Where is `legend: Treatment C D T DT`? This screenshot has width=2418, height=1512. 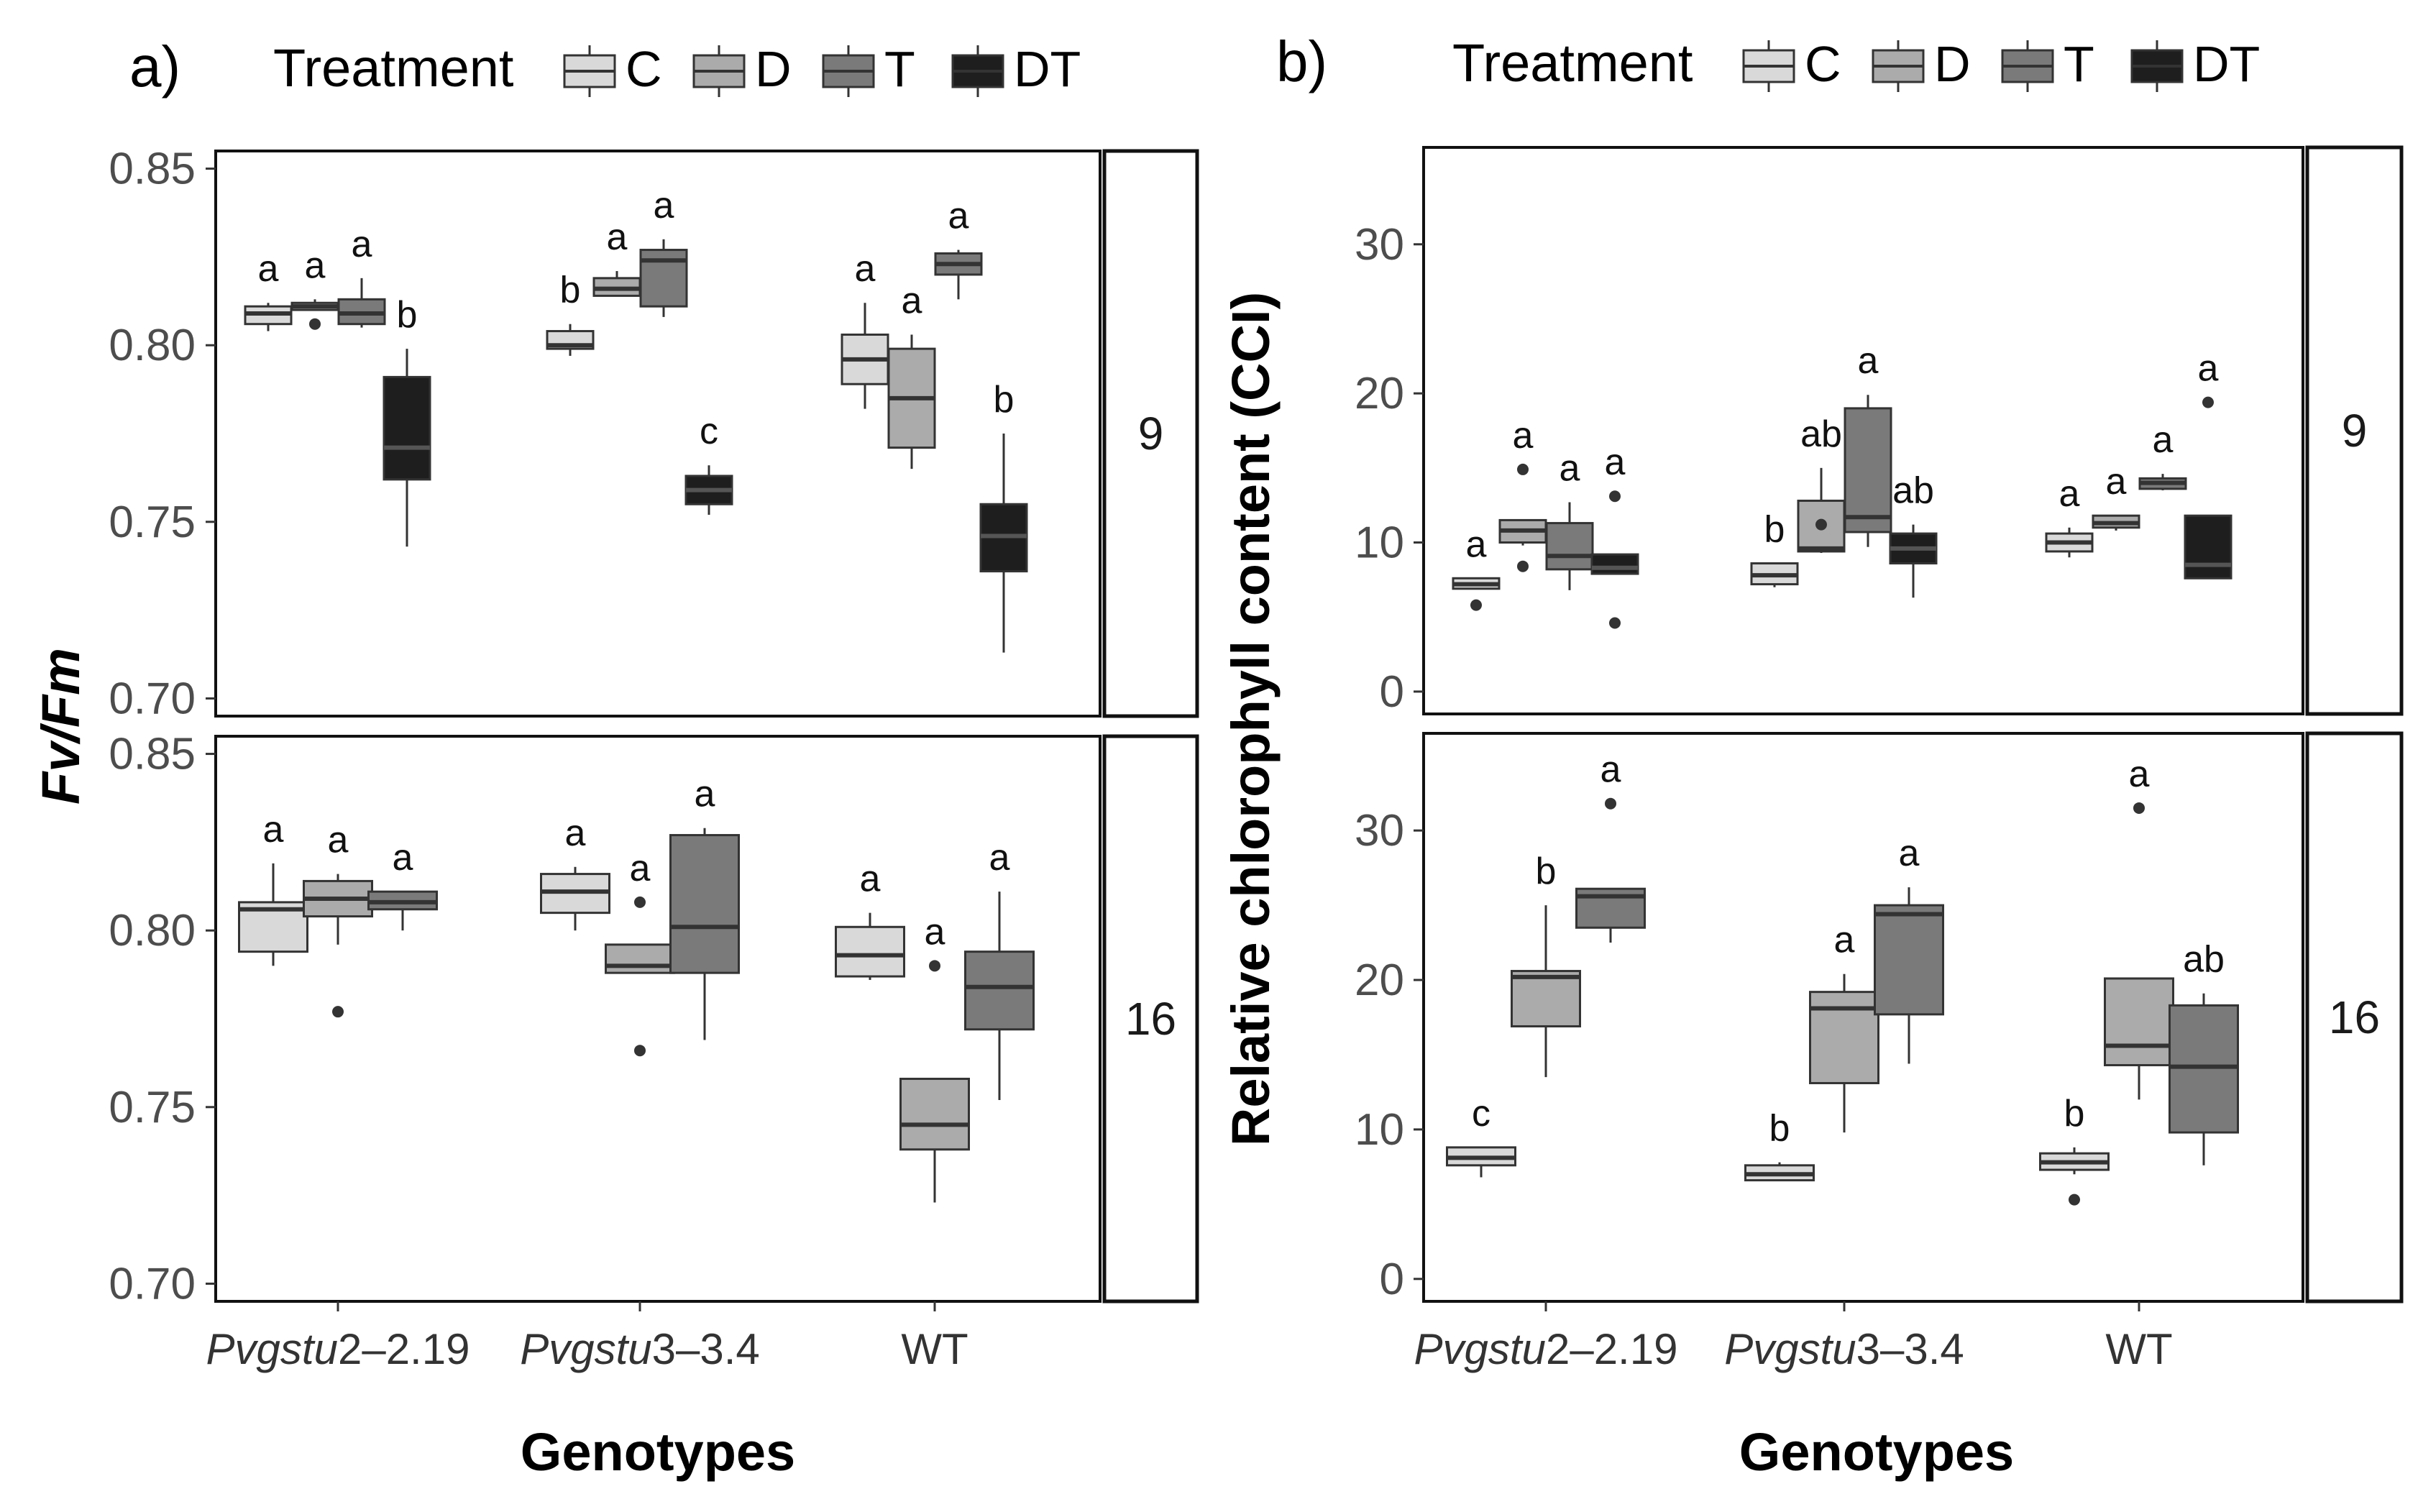
legend: Treatment C D T DT is located at coordinates (1856, 63).